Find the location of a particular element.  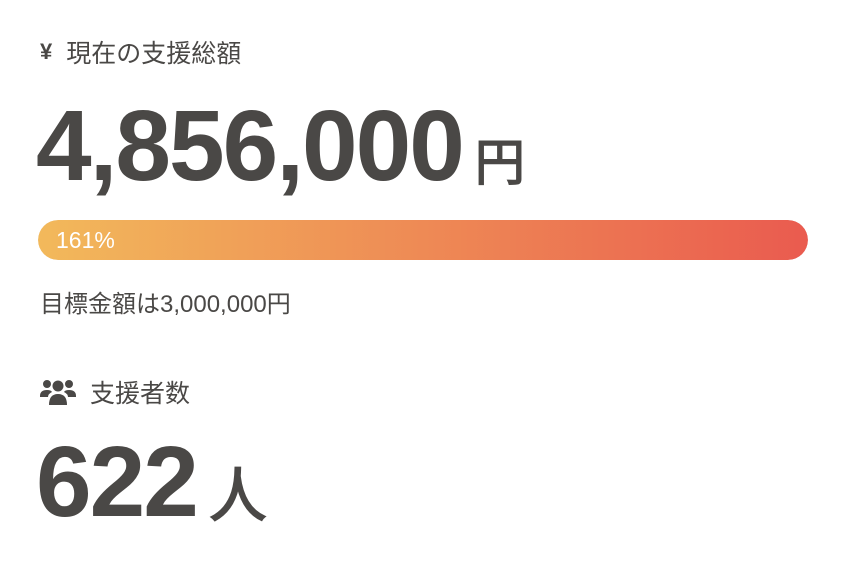

target-amount: 目標金額は3,000,000円 is located at coordinates (165, 304).